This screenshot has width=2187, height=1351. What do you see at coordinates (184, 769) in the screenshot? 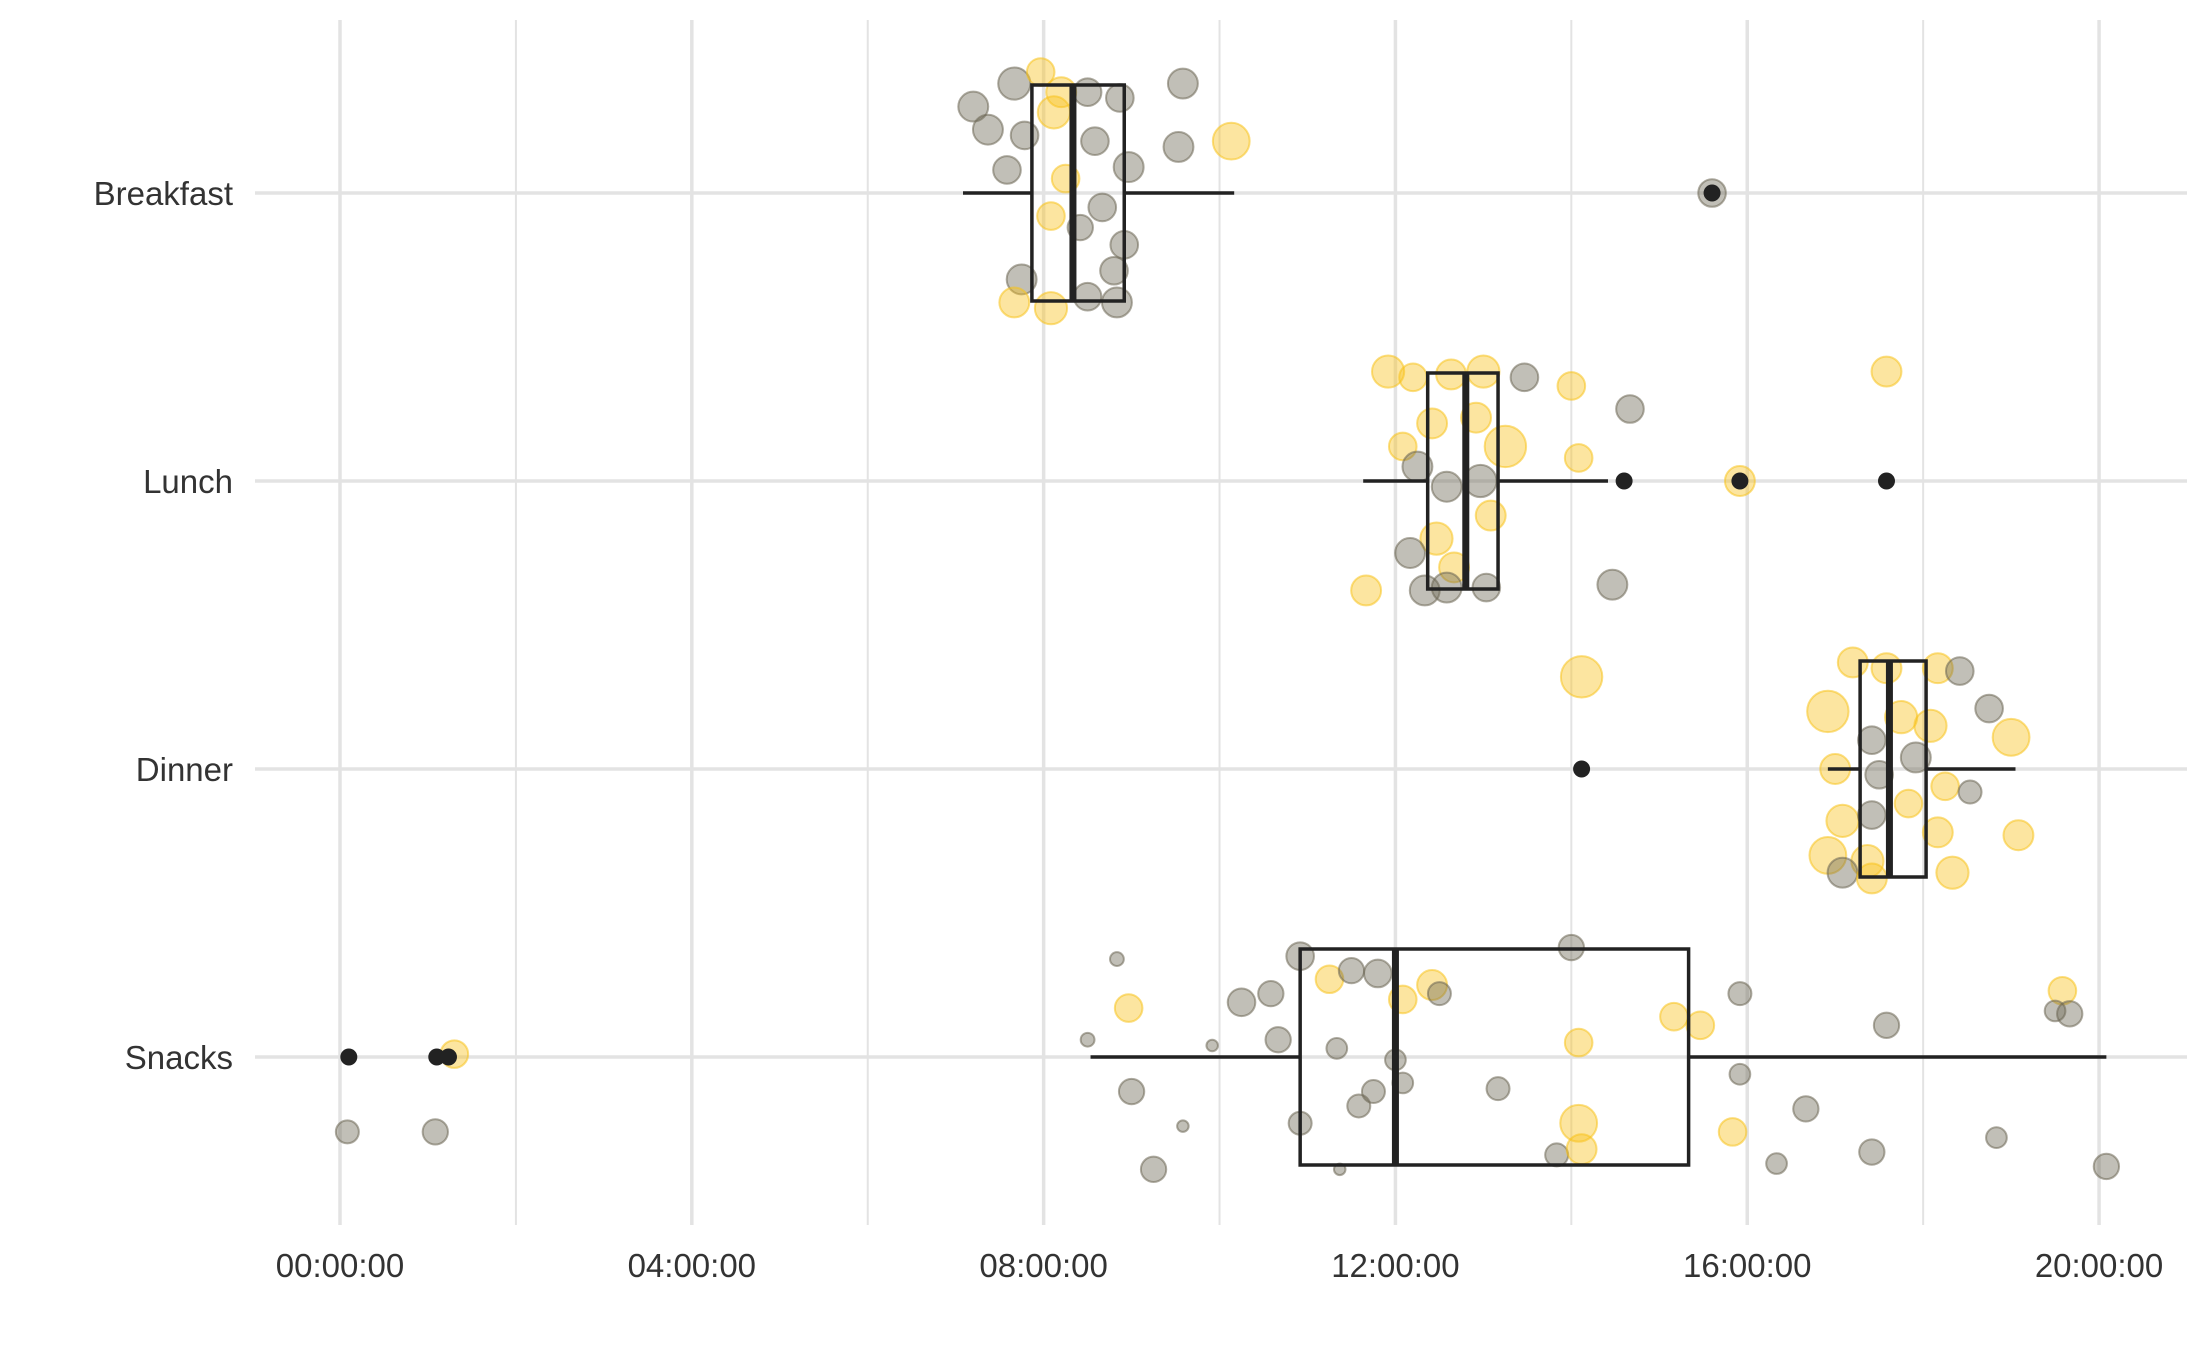
I see `y-tick-label: Dinner` at bounding box center [184, 769].